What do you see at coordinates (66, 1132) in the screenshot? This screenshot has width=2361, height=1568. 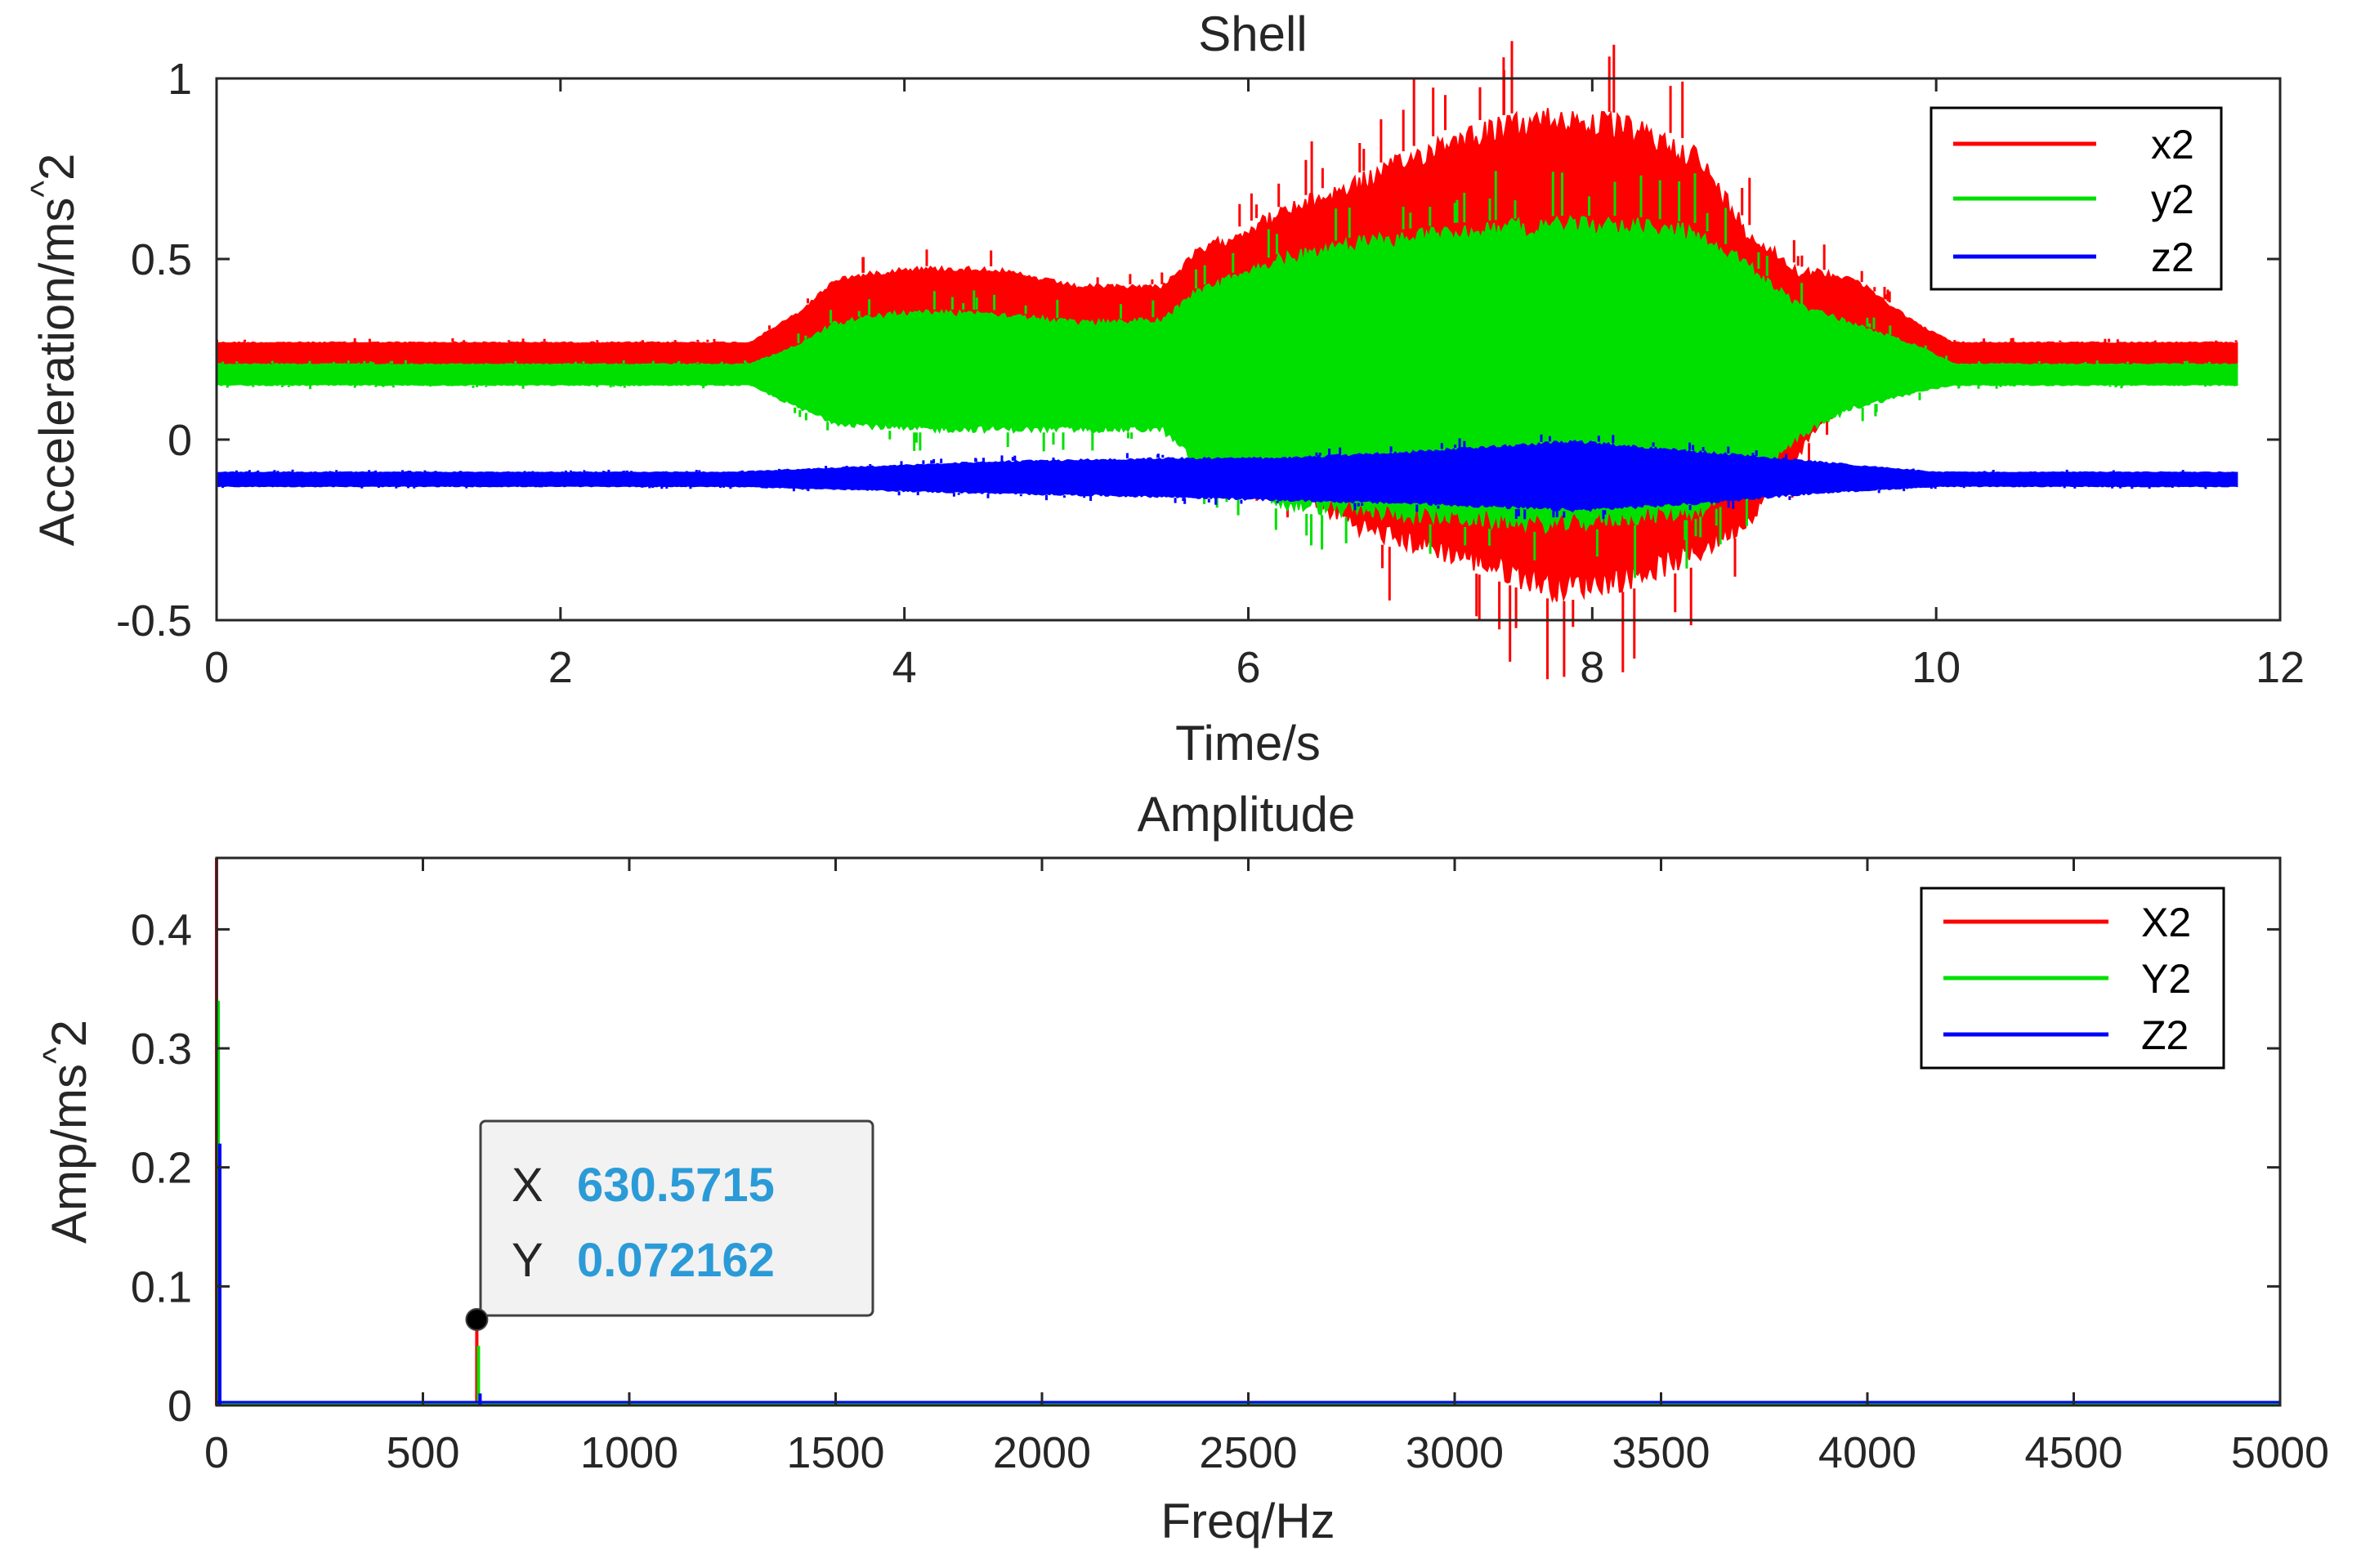 I see `amplitude-ylabel: Amp/ms^2` at bounding box center [66, 1132].